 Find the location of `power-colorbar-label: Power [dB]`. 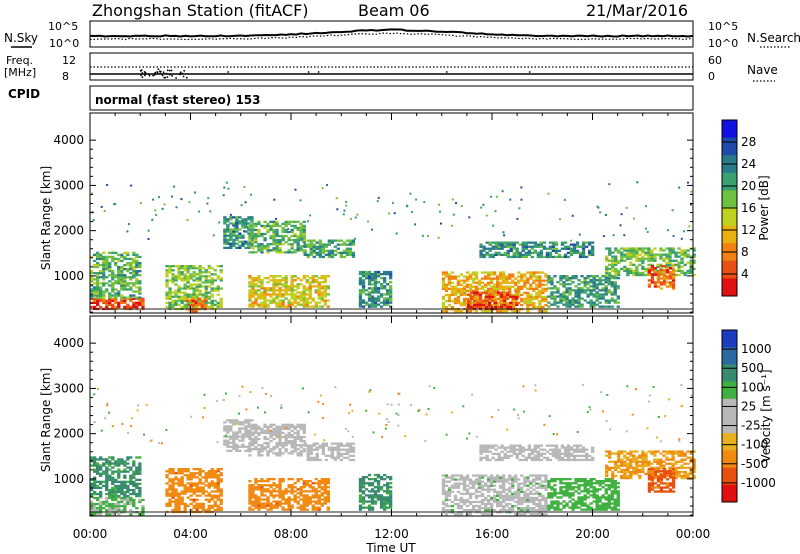

power-colorbar-label: Power [dB] is located at coordinates (764, 207).